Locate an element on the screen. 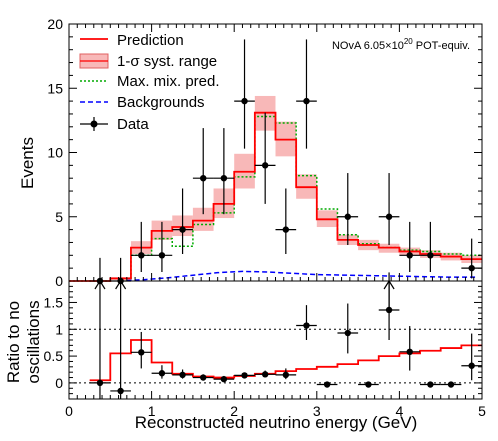 The height and width of the screenshot is (441, 498). x-tick-label: 1 is located at coordinates (152, 411).